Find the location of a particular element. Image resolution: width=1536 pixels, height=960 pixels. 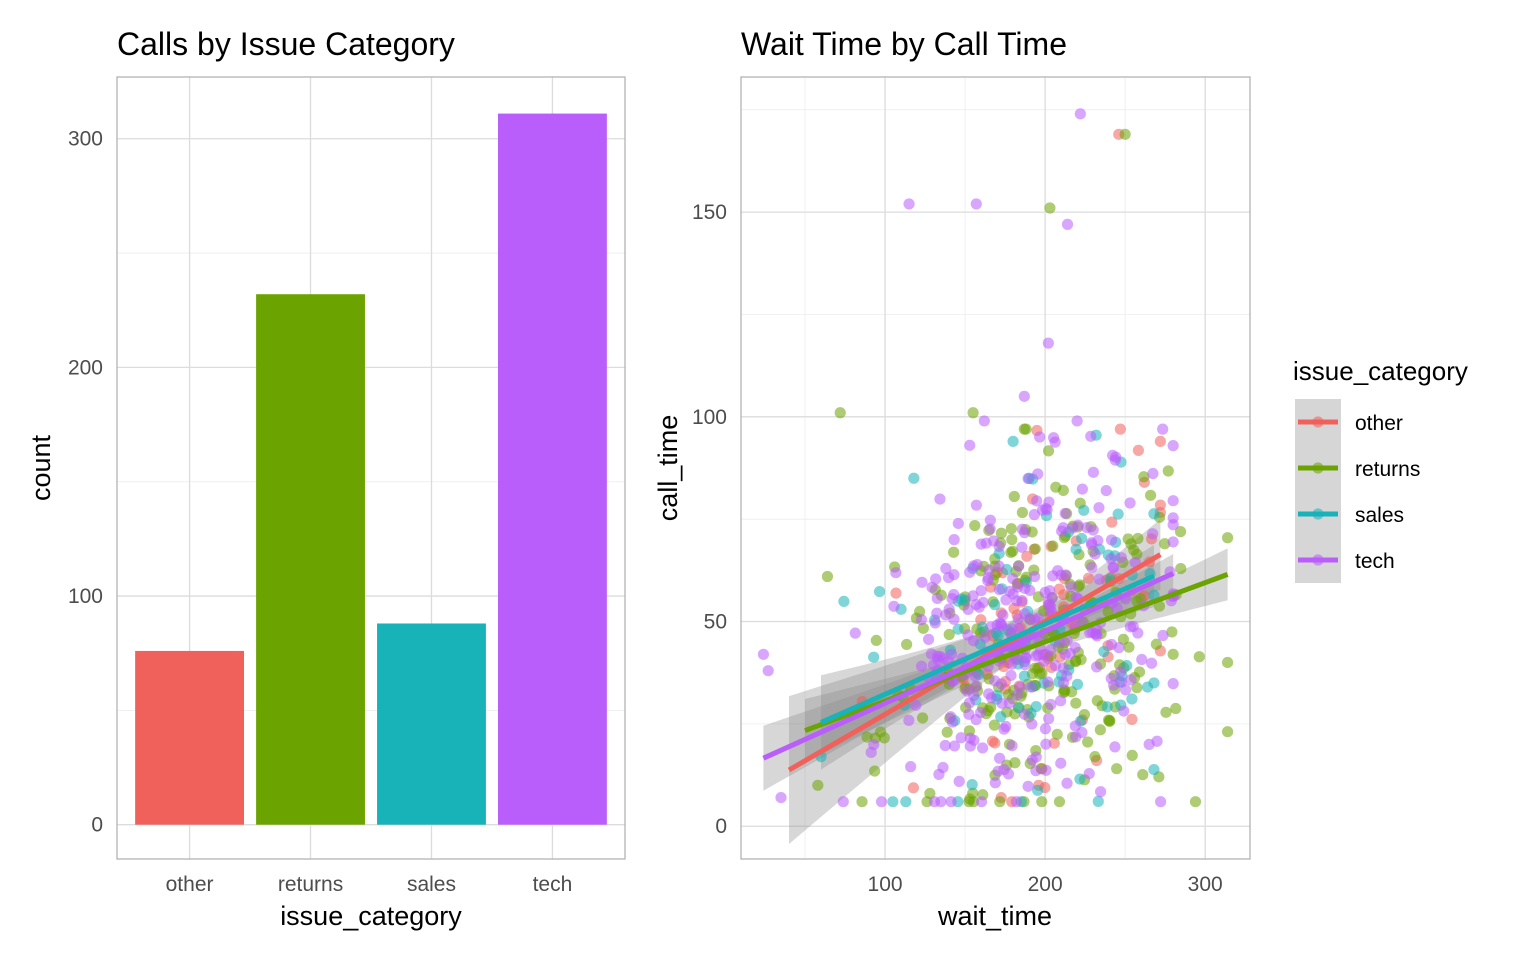

scatter-x-tick-label: 300 is located at coordinates (1205, 884).